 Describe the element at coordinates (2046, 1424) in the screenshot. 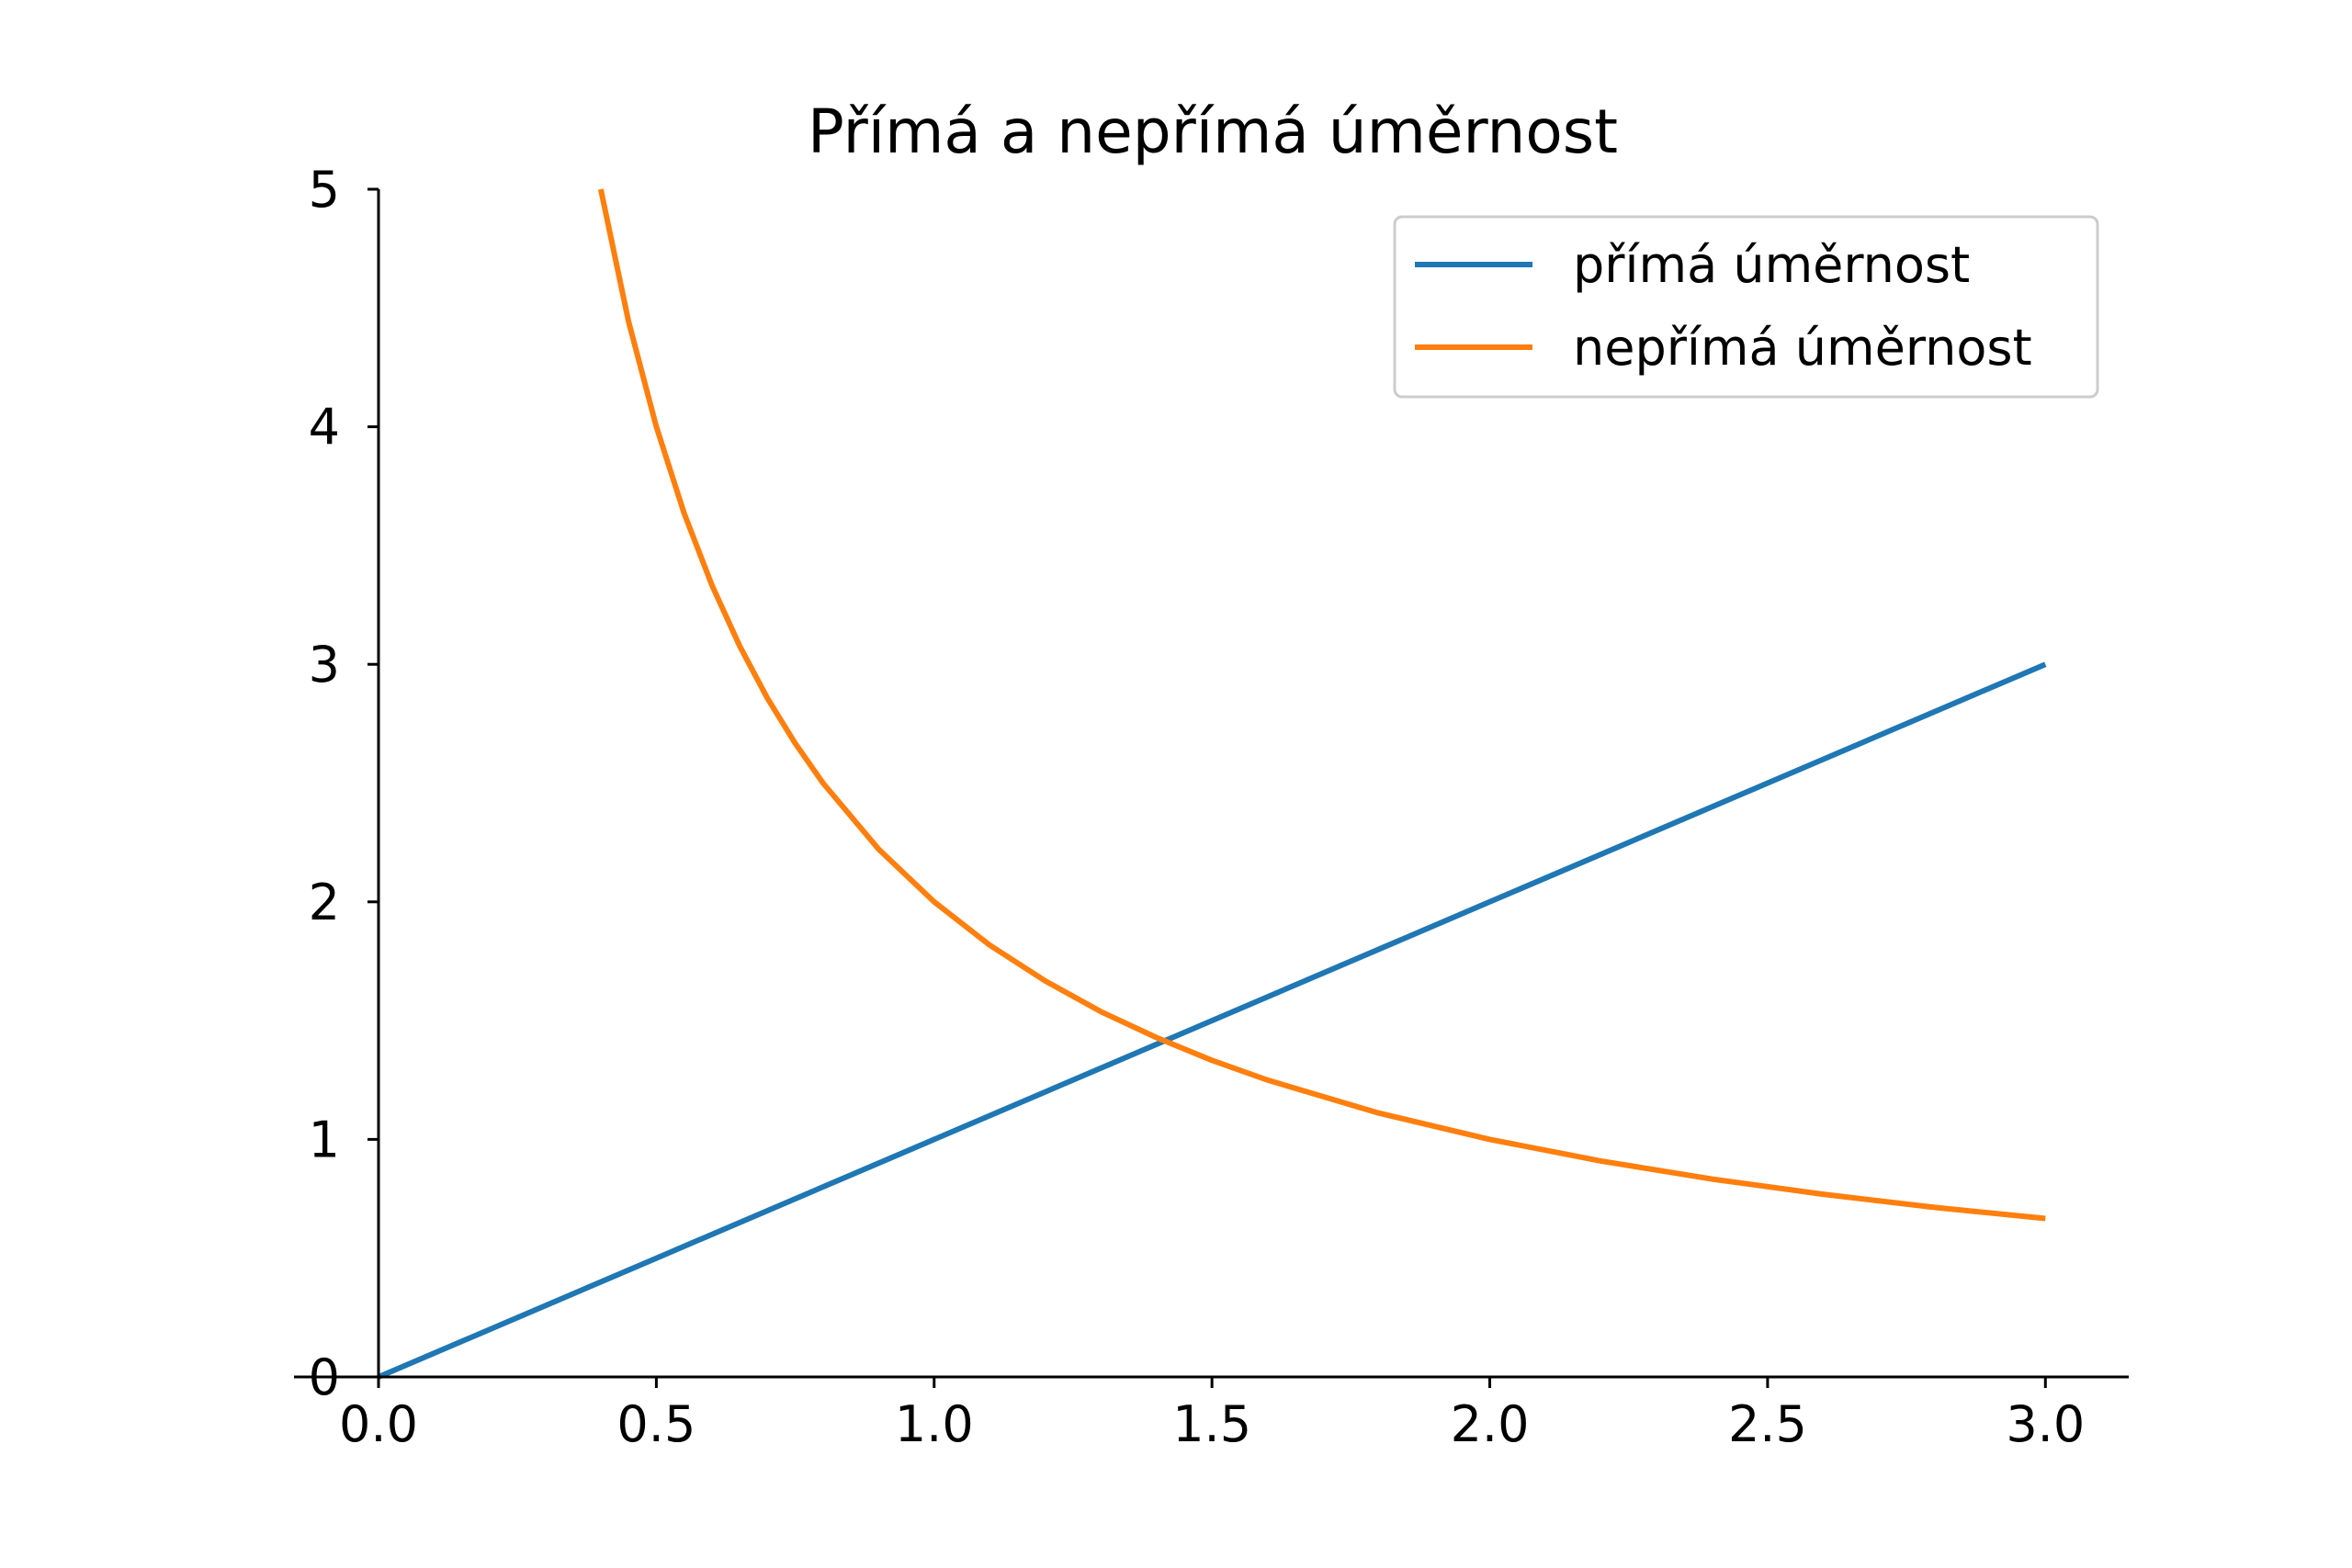

I see `x-tick-label: 3.0` at that location.